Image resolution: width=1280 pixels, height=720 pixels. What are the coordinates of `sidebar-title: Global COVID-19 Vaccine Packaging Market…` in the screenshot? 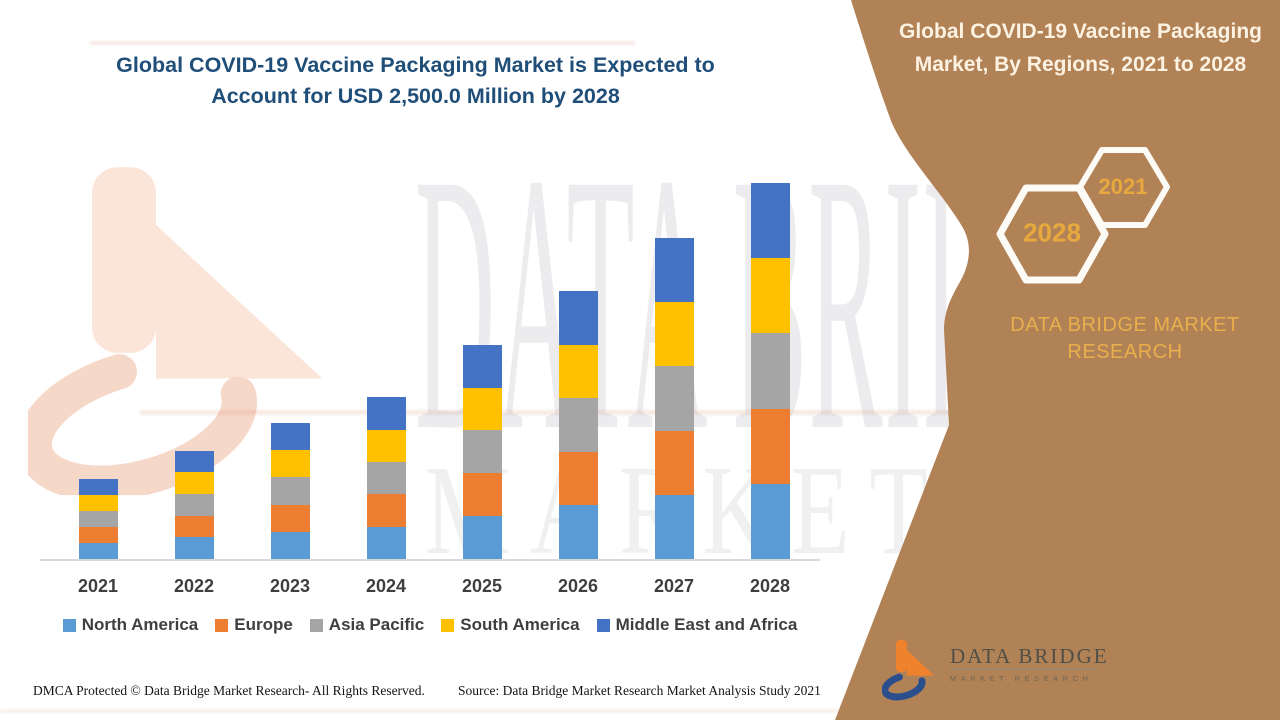 It's located at (1080, 48).